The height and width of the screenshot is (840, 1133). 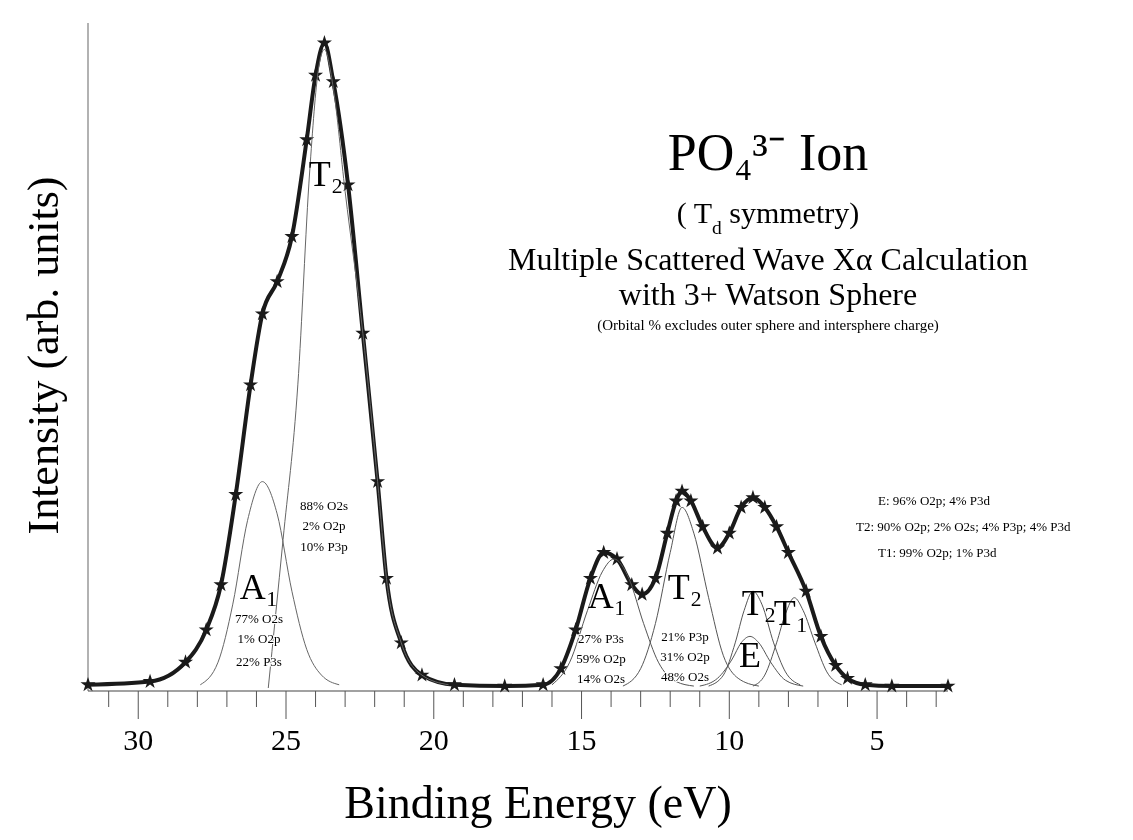 I want to click on x-tick-label: 20, so click(x=433, y=739).